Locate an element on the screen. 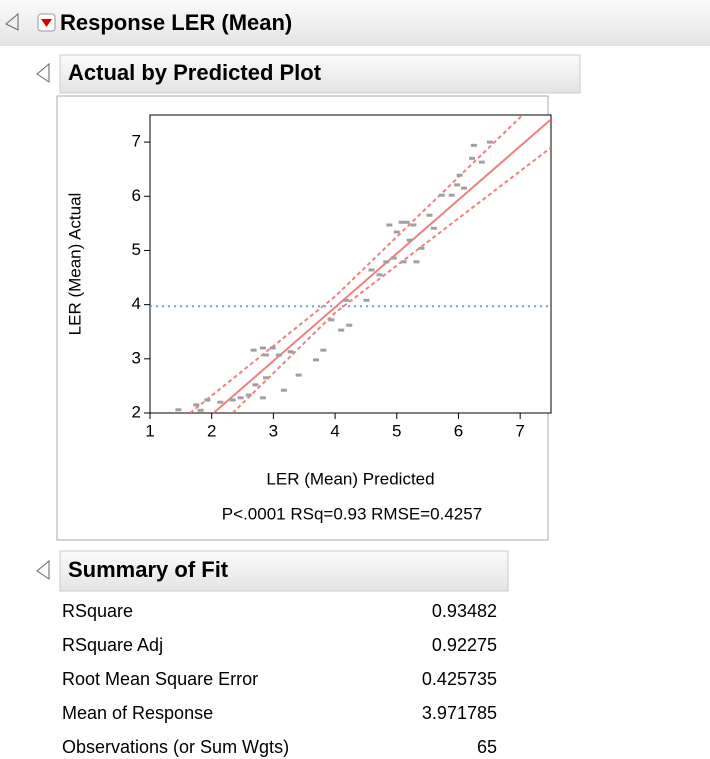  x-tick-label: 1 is located at coordinates (149, 430).